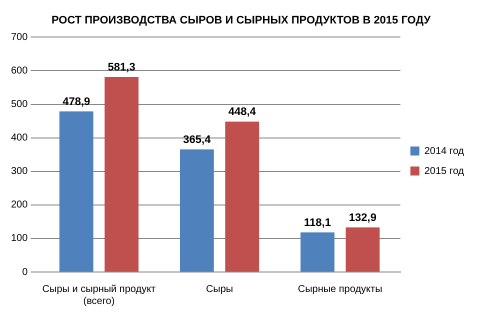 Image resolution: width=490 pixels, height=320 pixels. Describe the element at coordinates (340, 289) in the screenshot. I see `x-tick-label: Сырные продукты` at that location.